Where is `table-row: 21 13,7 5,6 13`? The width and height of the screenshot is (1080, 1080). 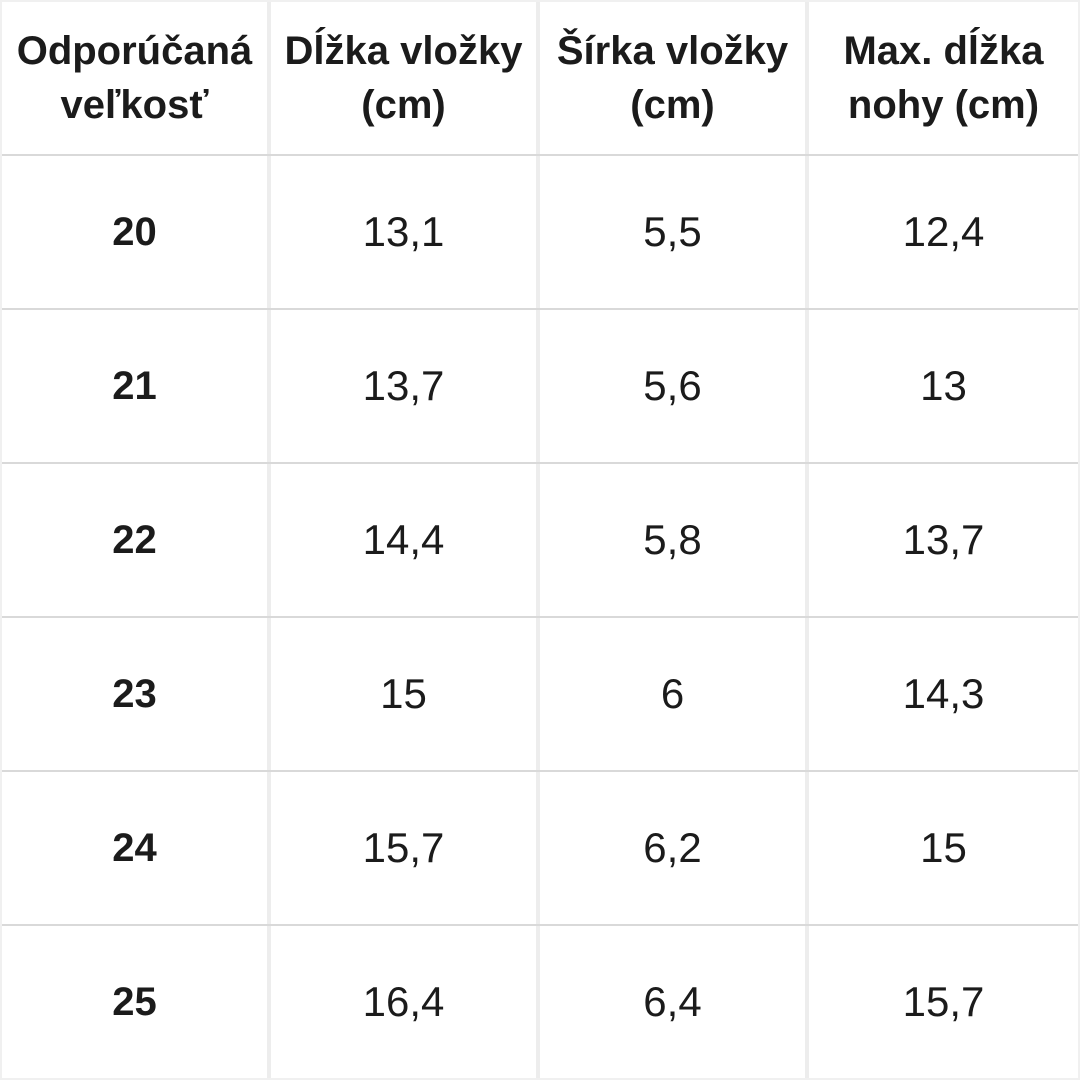 table-row: 21 13,7 5,6 13 is located at coordinates (540, 385).